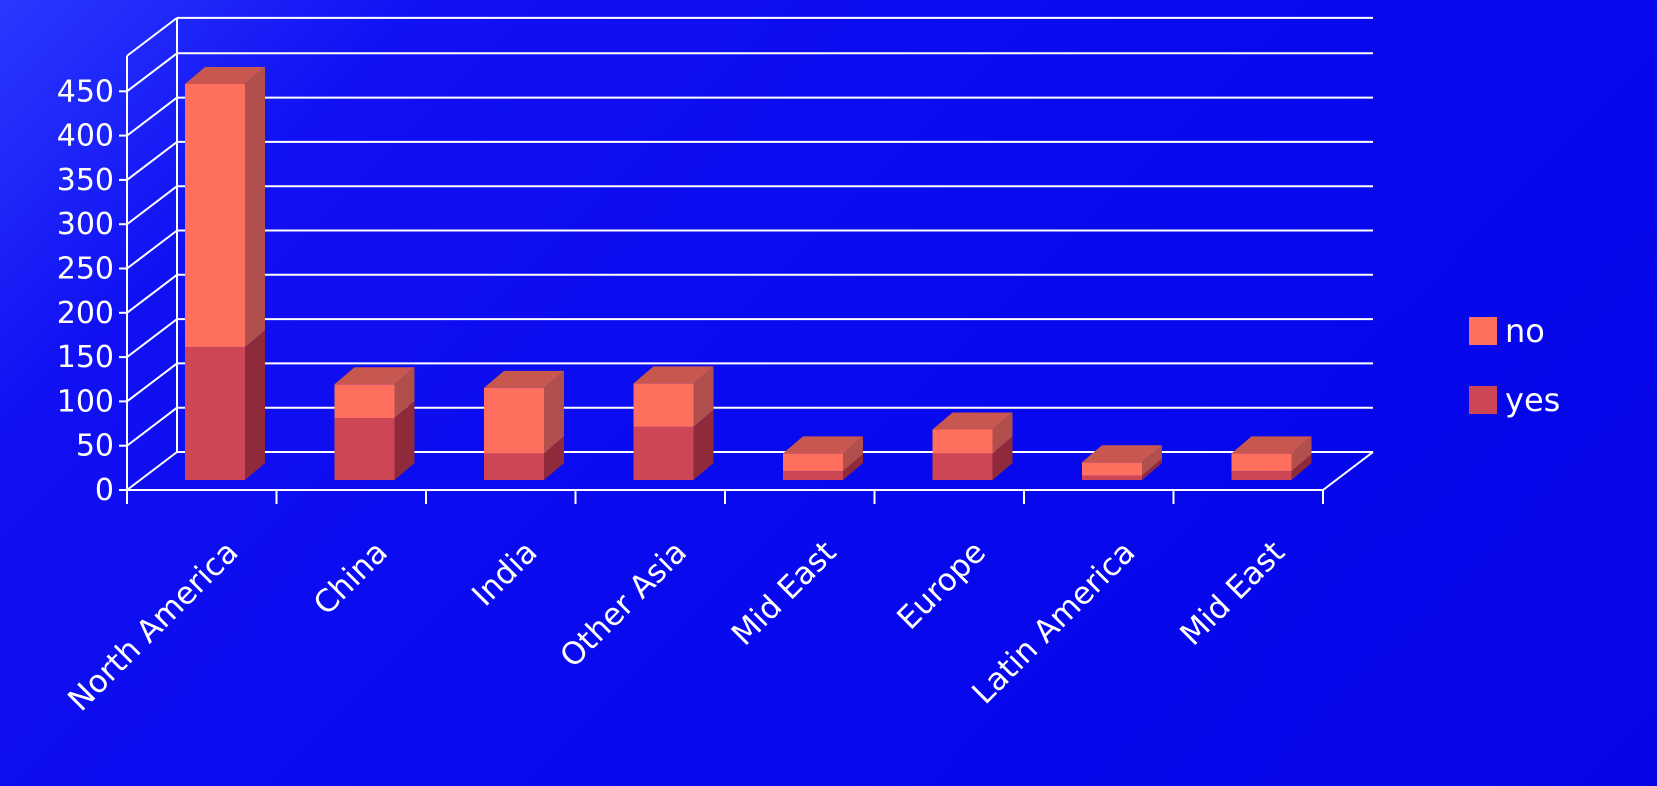  I want to click on y-tick-label: 100, so click(85, 401).